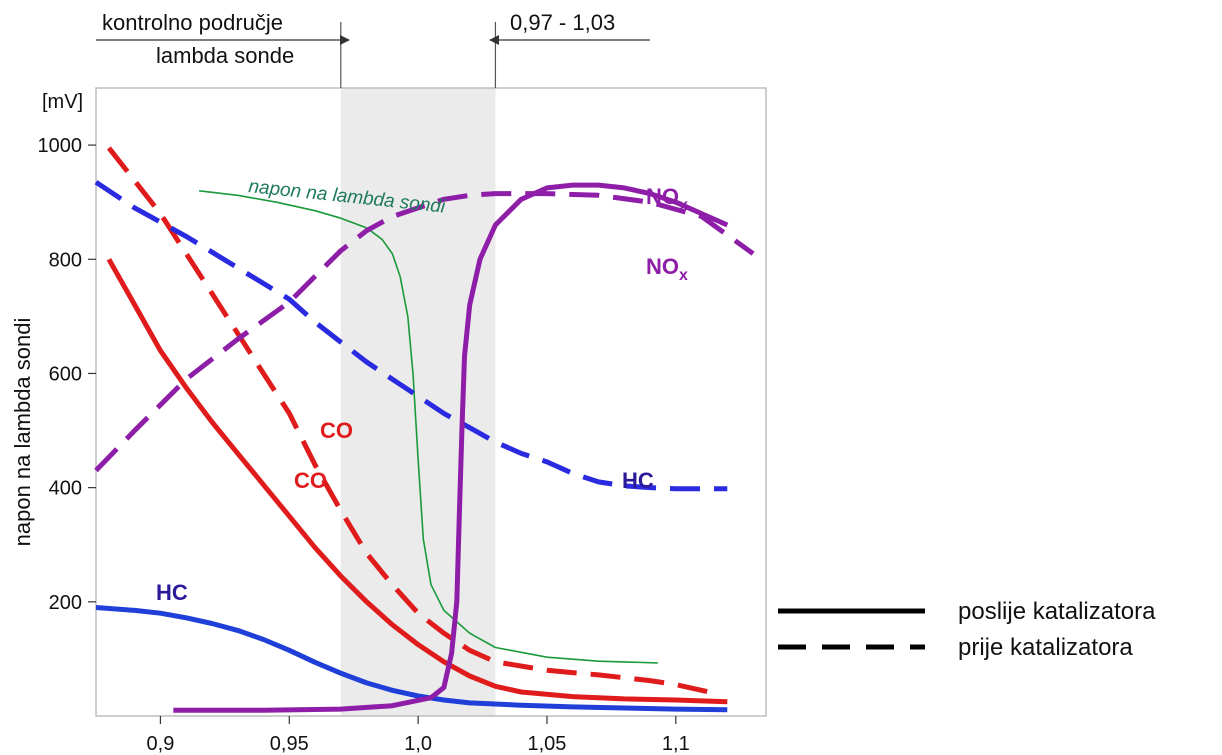  Describe the element at coordinates (65, 489) in the screenshot. I see `y-tick-label: 400` at that location.